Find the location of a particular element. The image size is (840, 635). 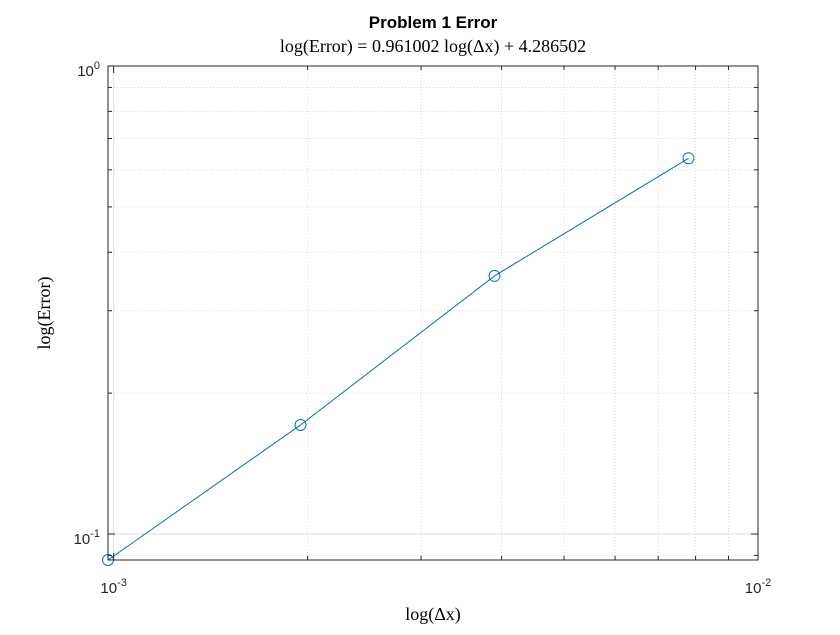

x-axis-label: log(Δx) is located at coordinates (433, 614).